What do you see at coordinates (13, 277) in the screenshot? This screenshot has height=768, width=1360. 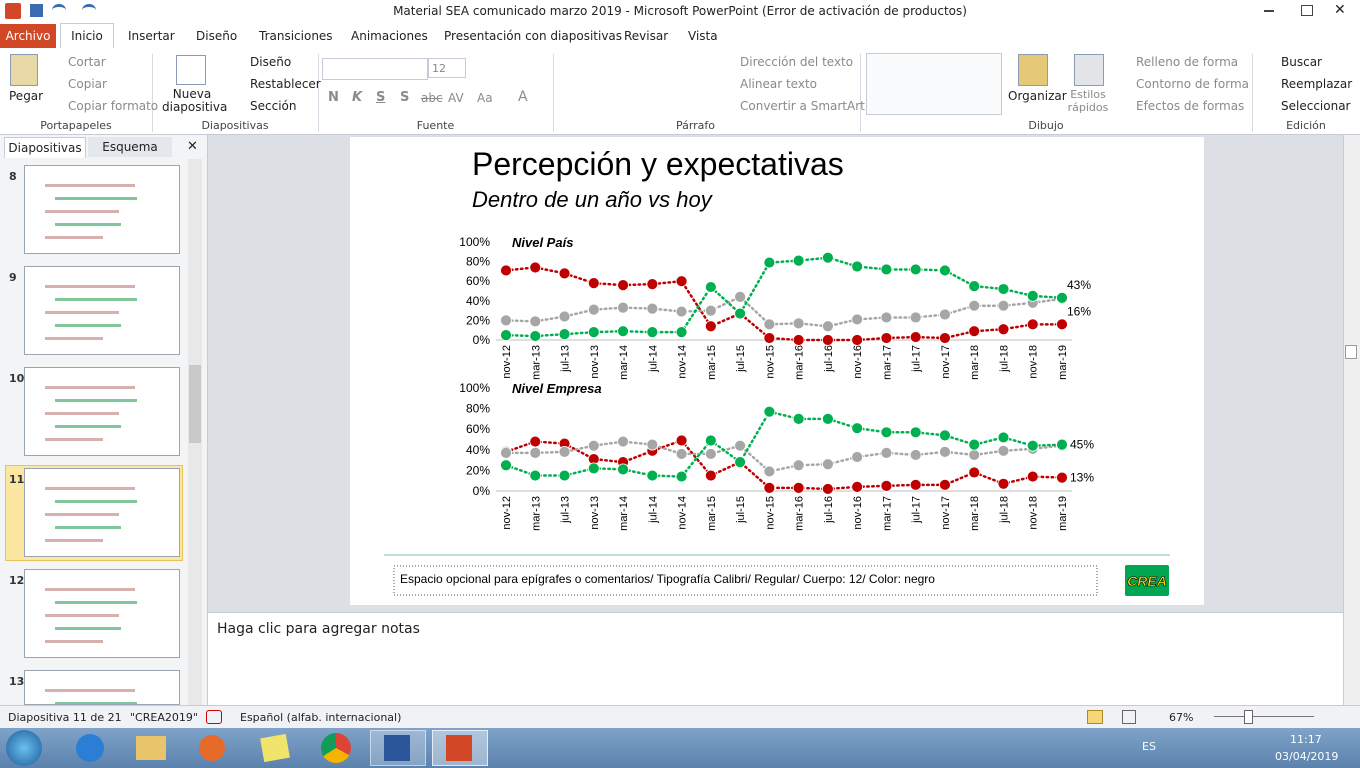 I see `slide-number: 9` at bounding box center [13, 277].